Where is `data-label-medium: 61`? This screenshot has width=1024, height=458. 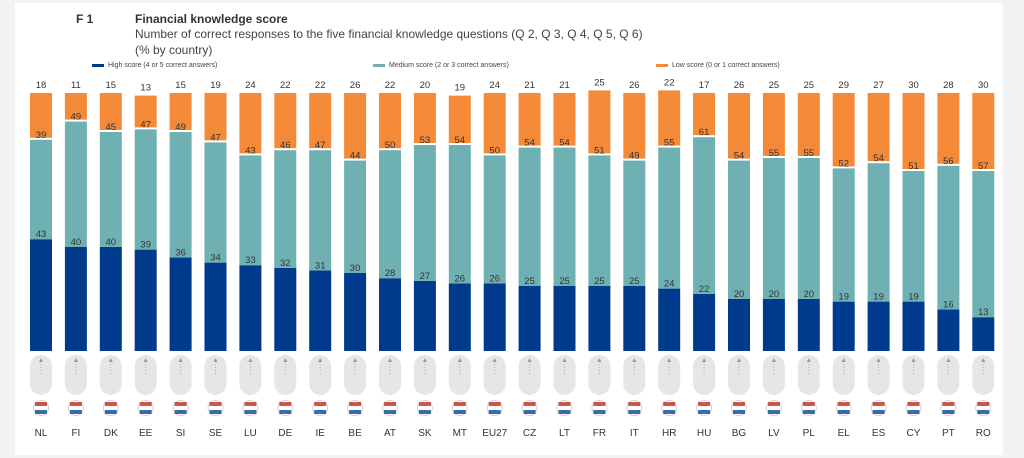
data-label-medium: 61 is located at coordinates (704, 132).